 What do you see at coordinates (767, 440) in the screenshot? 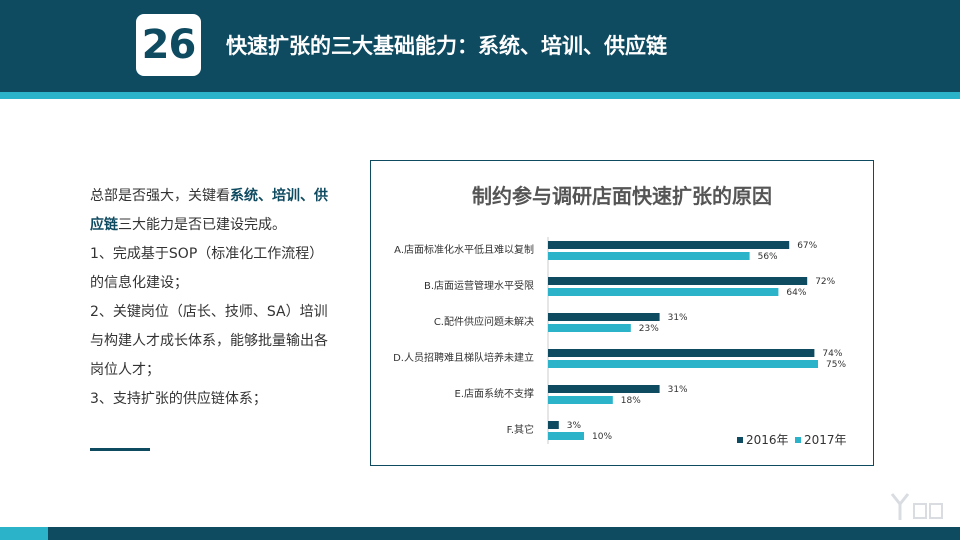
I see `legend-label-0: 2016年` at bounding box center [767, 440].